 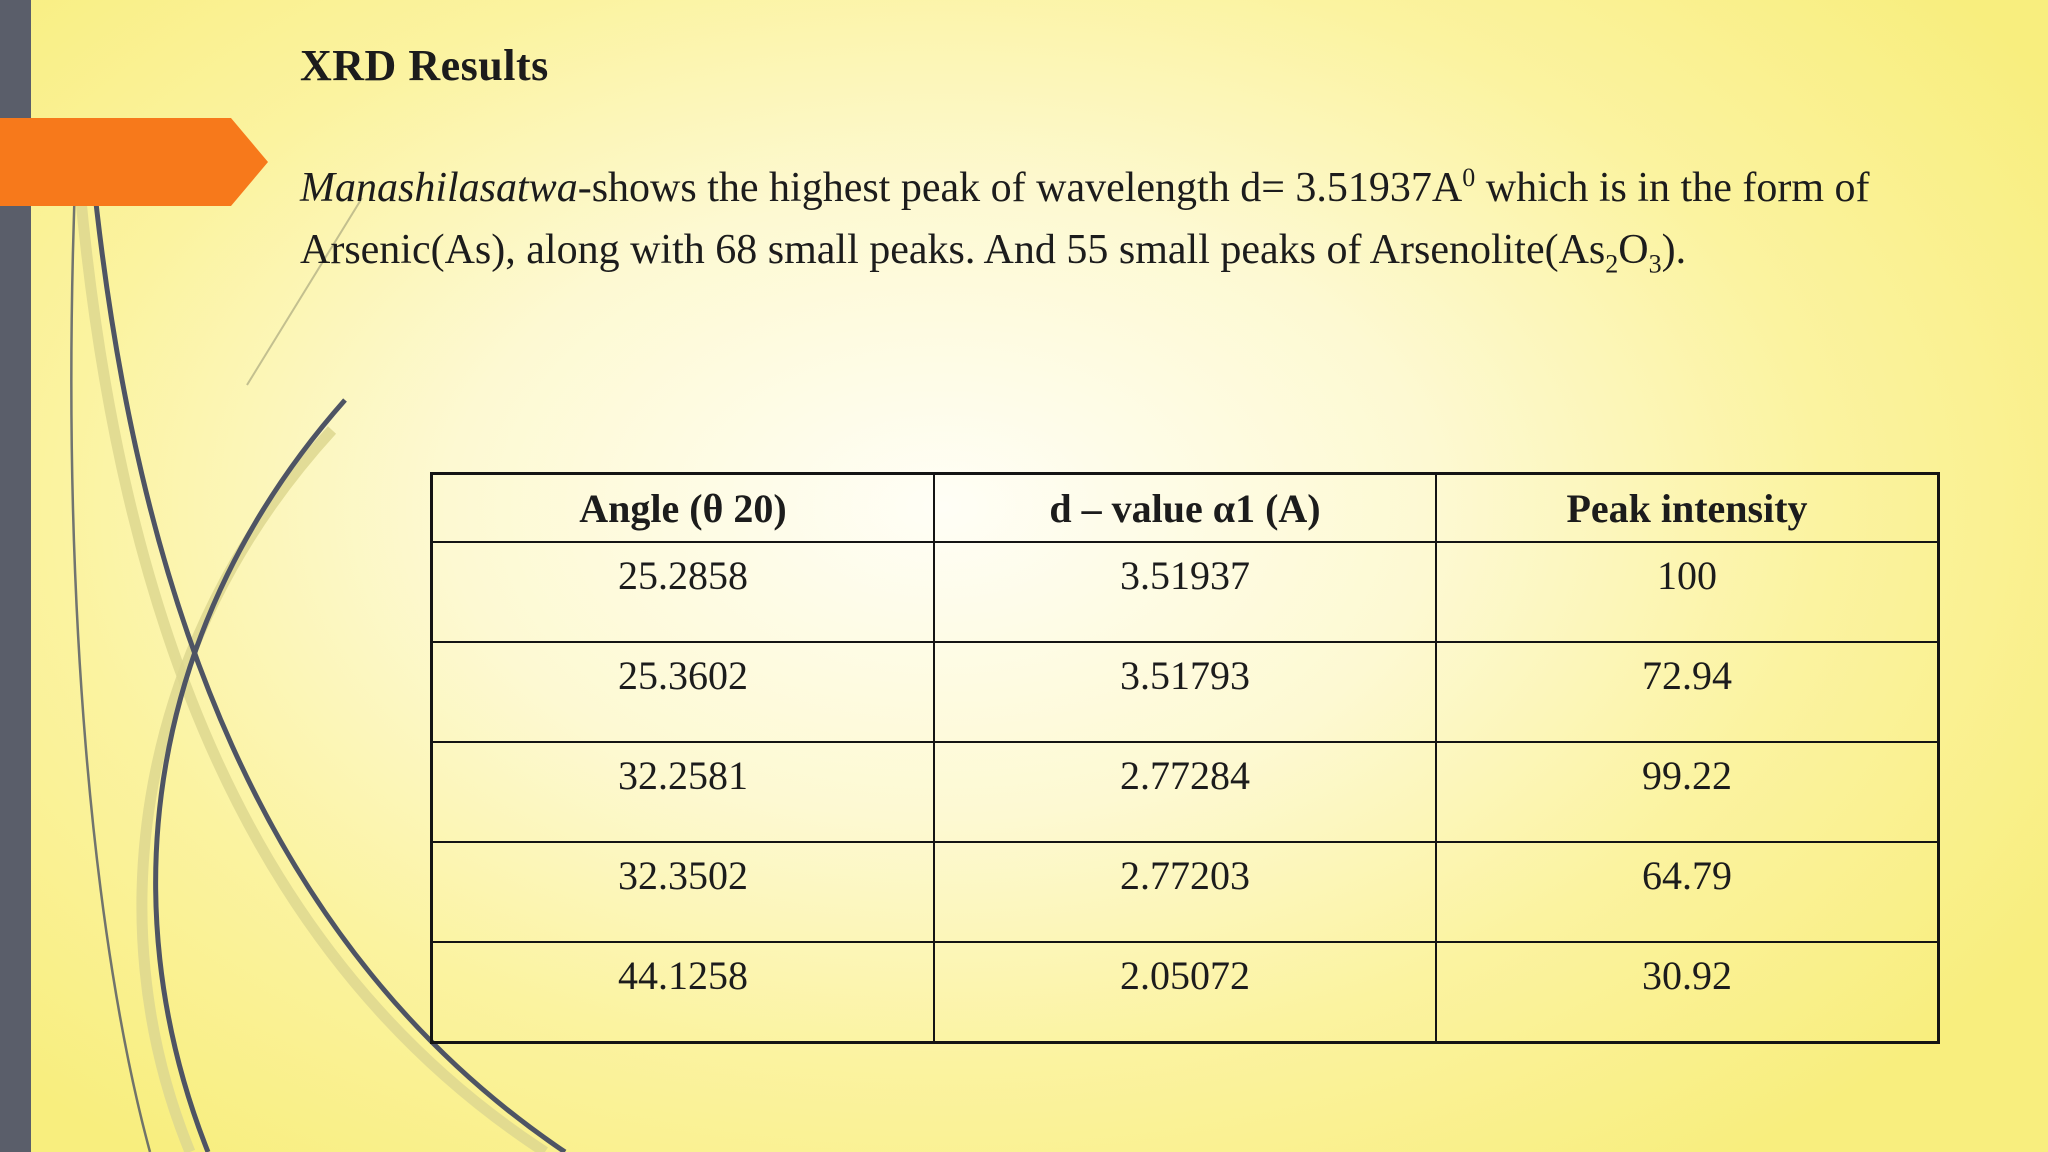 What do you see at coordinates (1687, 792) in the screenshot?
I see `cell-intensity: 99.22` at bounding box center [1687, 792].